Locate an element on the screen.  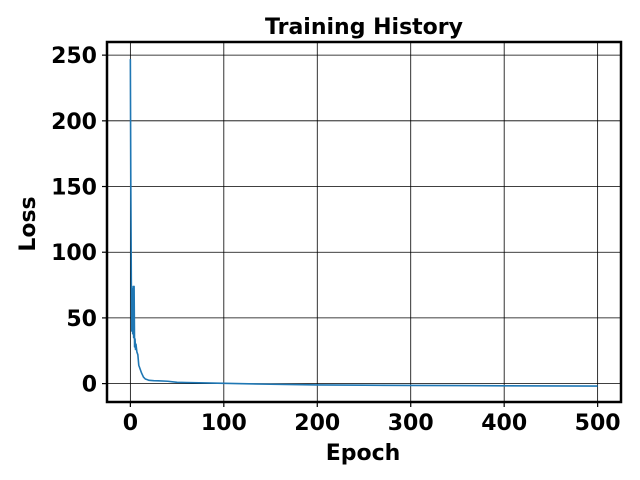
x-tick-label: 500 is located at coordinates (598, 423).